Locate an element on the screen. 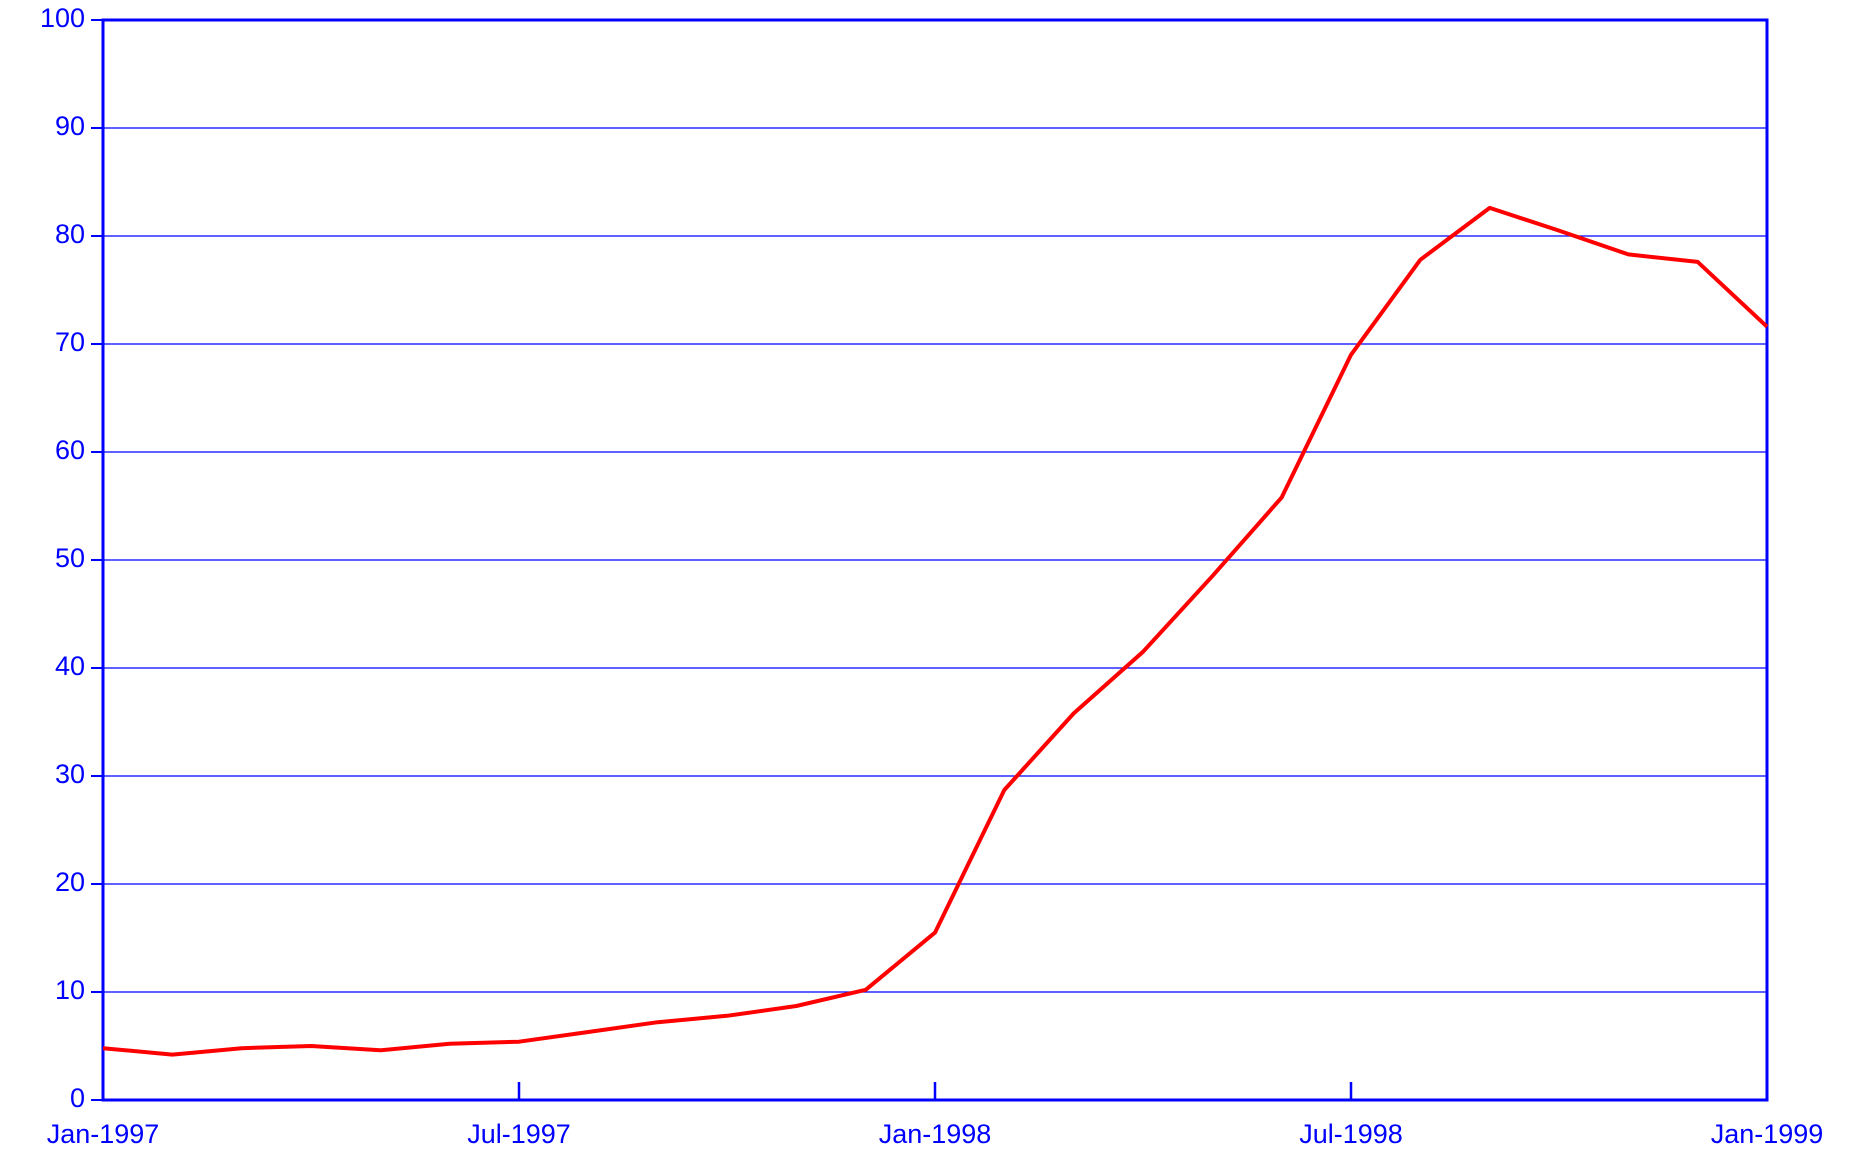 Image resolution: width=1853 pixels, height=1158 pixels. y-tick-label: 80 is located at coordinates (70, 234).